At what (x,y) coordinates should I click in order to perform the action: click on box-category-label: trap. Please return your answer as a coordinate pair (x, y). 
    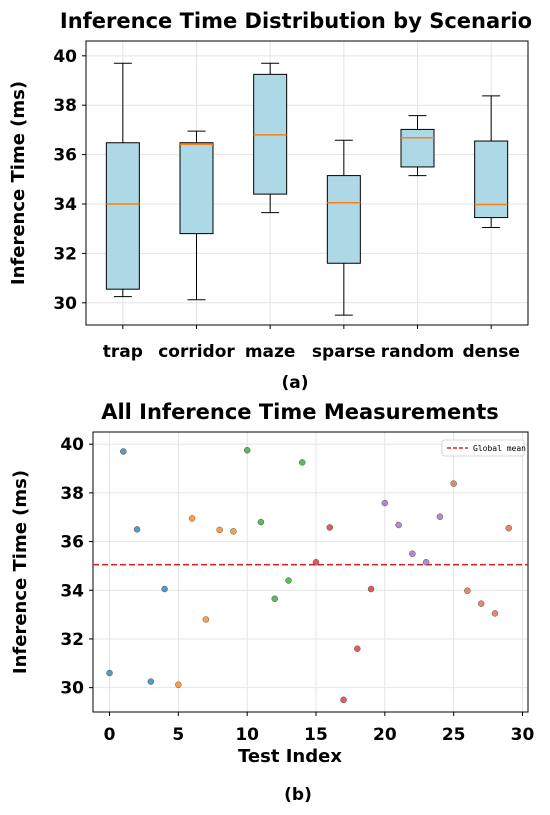
    Looking at the image, I should click on (123, 352).